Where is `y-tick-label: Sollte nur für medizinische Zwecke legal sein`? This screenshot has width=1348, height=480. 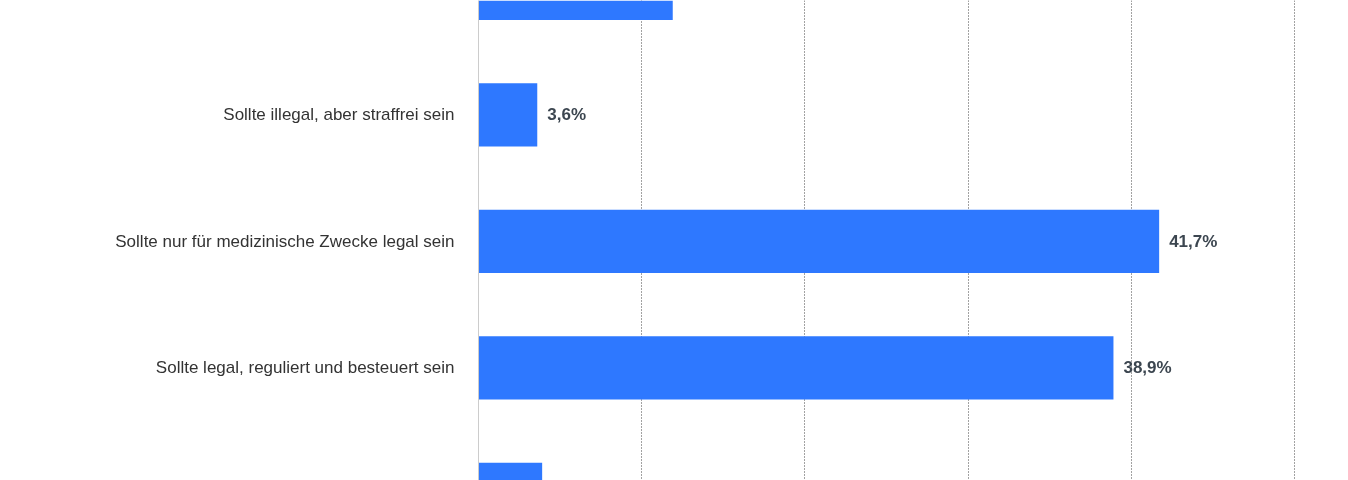
y-tick-label: Sollte nur für medizinische Zwecke legal sein is located at coordinates (285, 241).